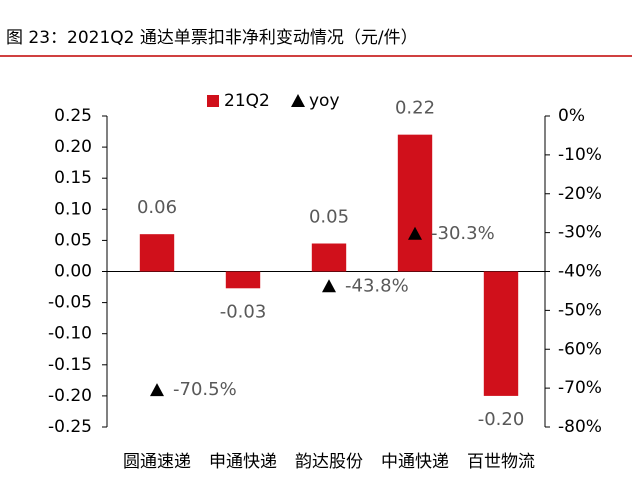  Describe the element at coordinates (212, 38) in the screenshot. I see `chart-title: 图 23：2021Q2 通达单票扣非净利变动情况（元/件）` at that location.